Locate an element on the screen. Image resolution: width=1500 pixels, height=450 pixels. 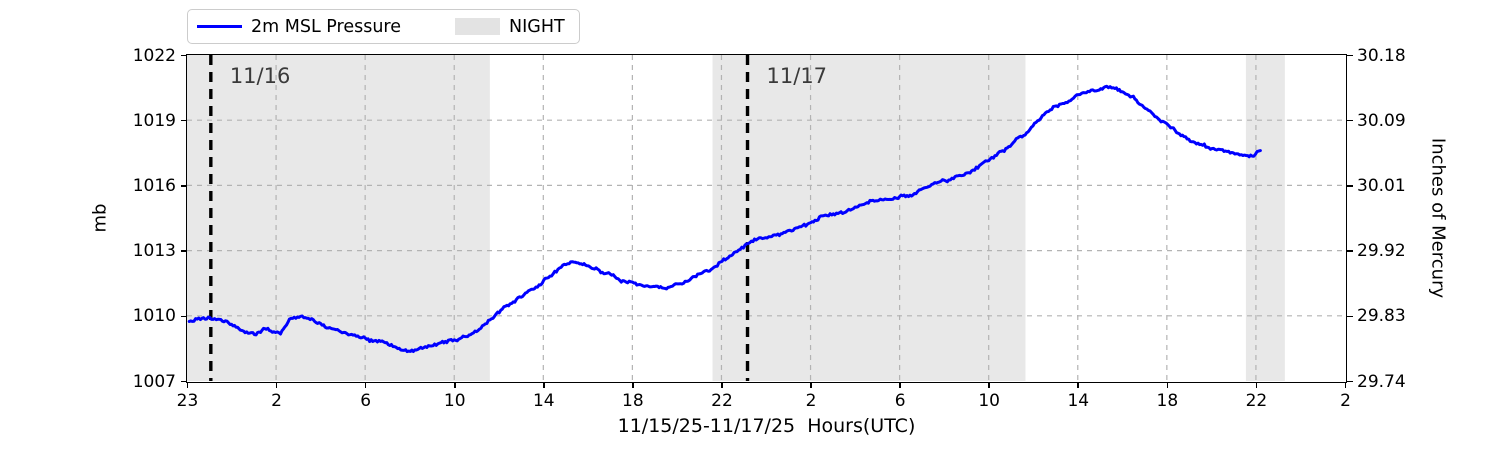
night-band is located at coordinates (1265, 218).